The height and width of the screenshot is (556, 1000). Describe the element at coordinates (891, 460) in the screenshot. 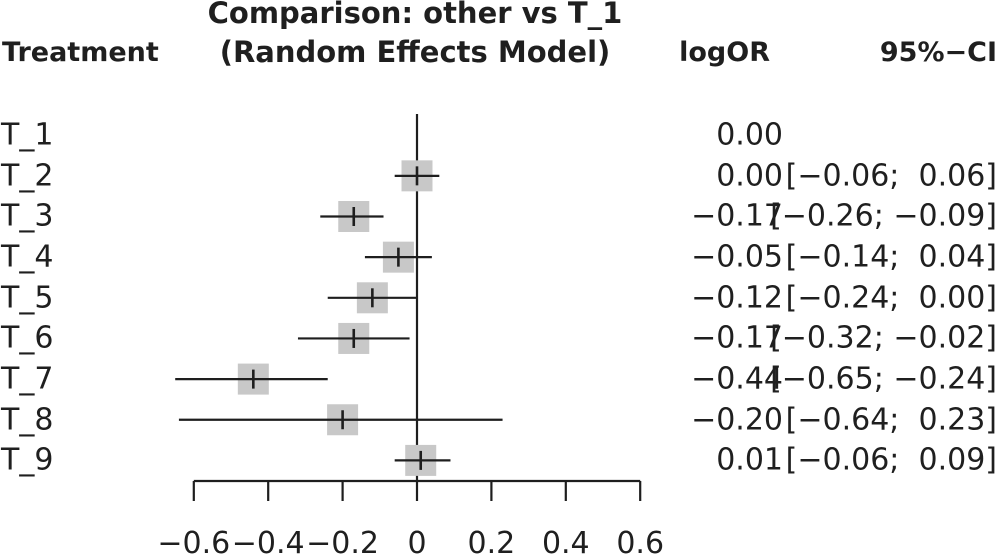

I see `ci-value: [−0.06; 0.09]` at that location.